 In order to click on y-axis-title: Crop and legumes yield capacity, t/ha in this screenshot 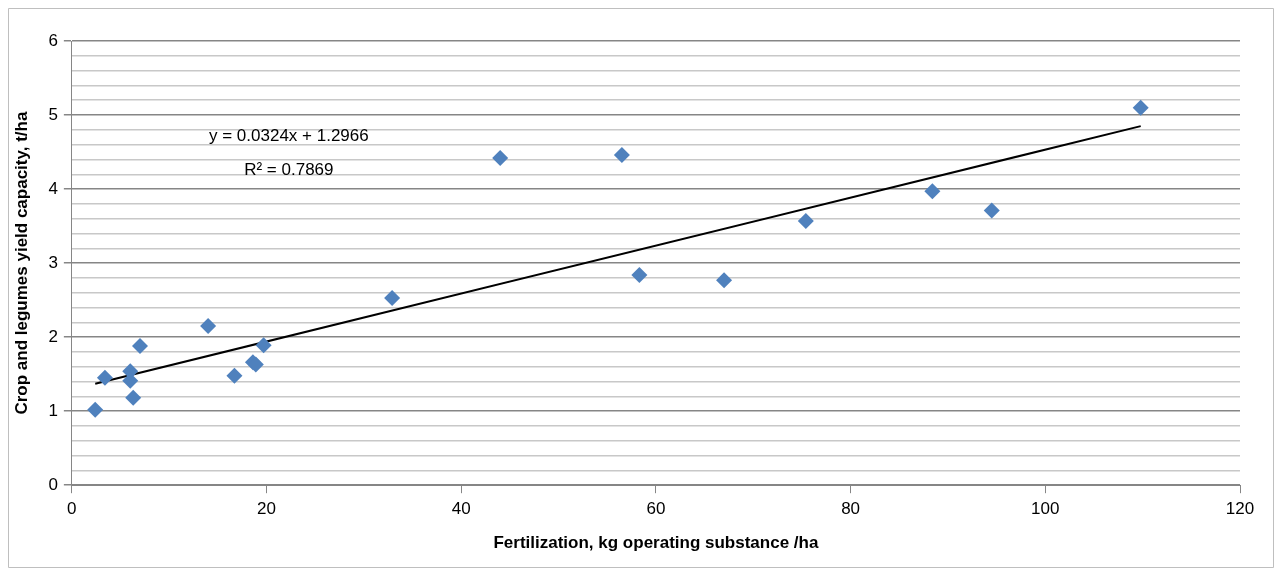, I will do `click(21, 263)`.